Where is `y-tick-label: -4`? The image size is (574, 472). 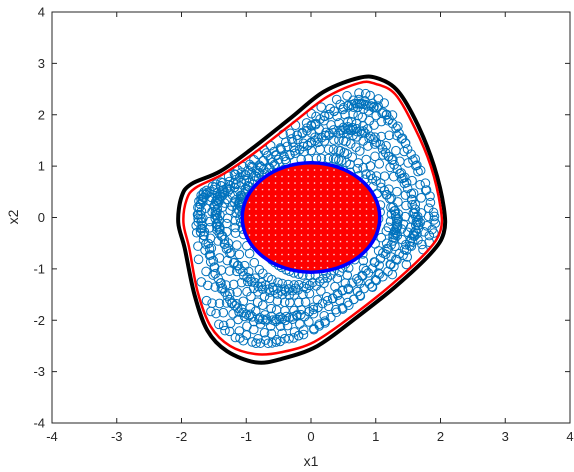 y-tick-label: -4 is located at coordinates (39, 423).